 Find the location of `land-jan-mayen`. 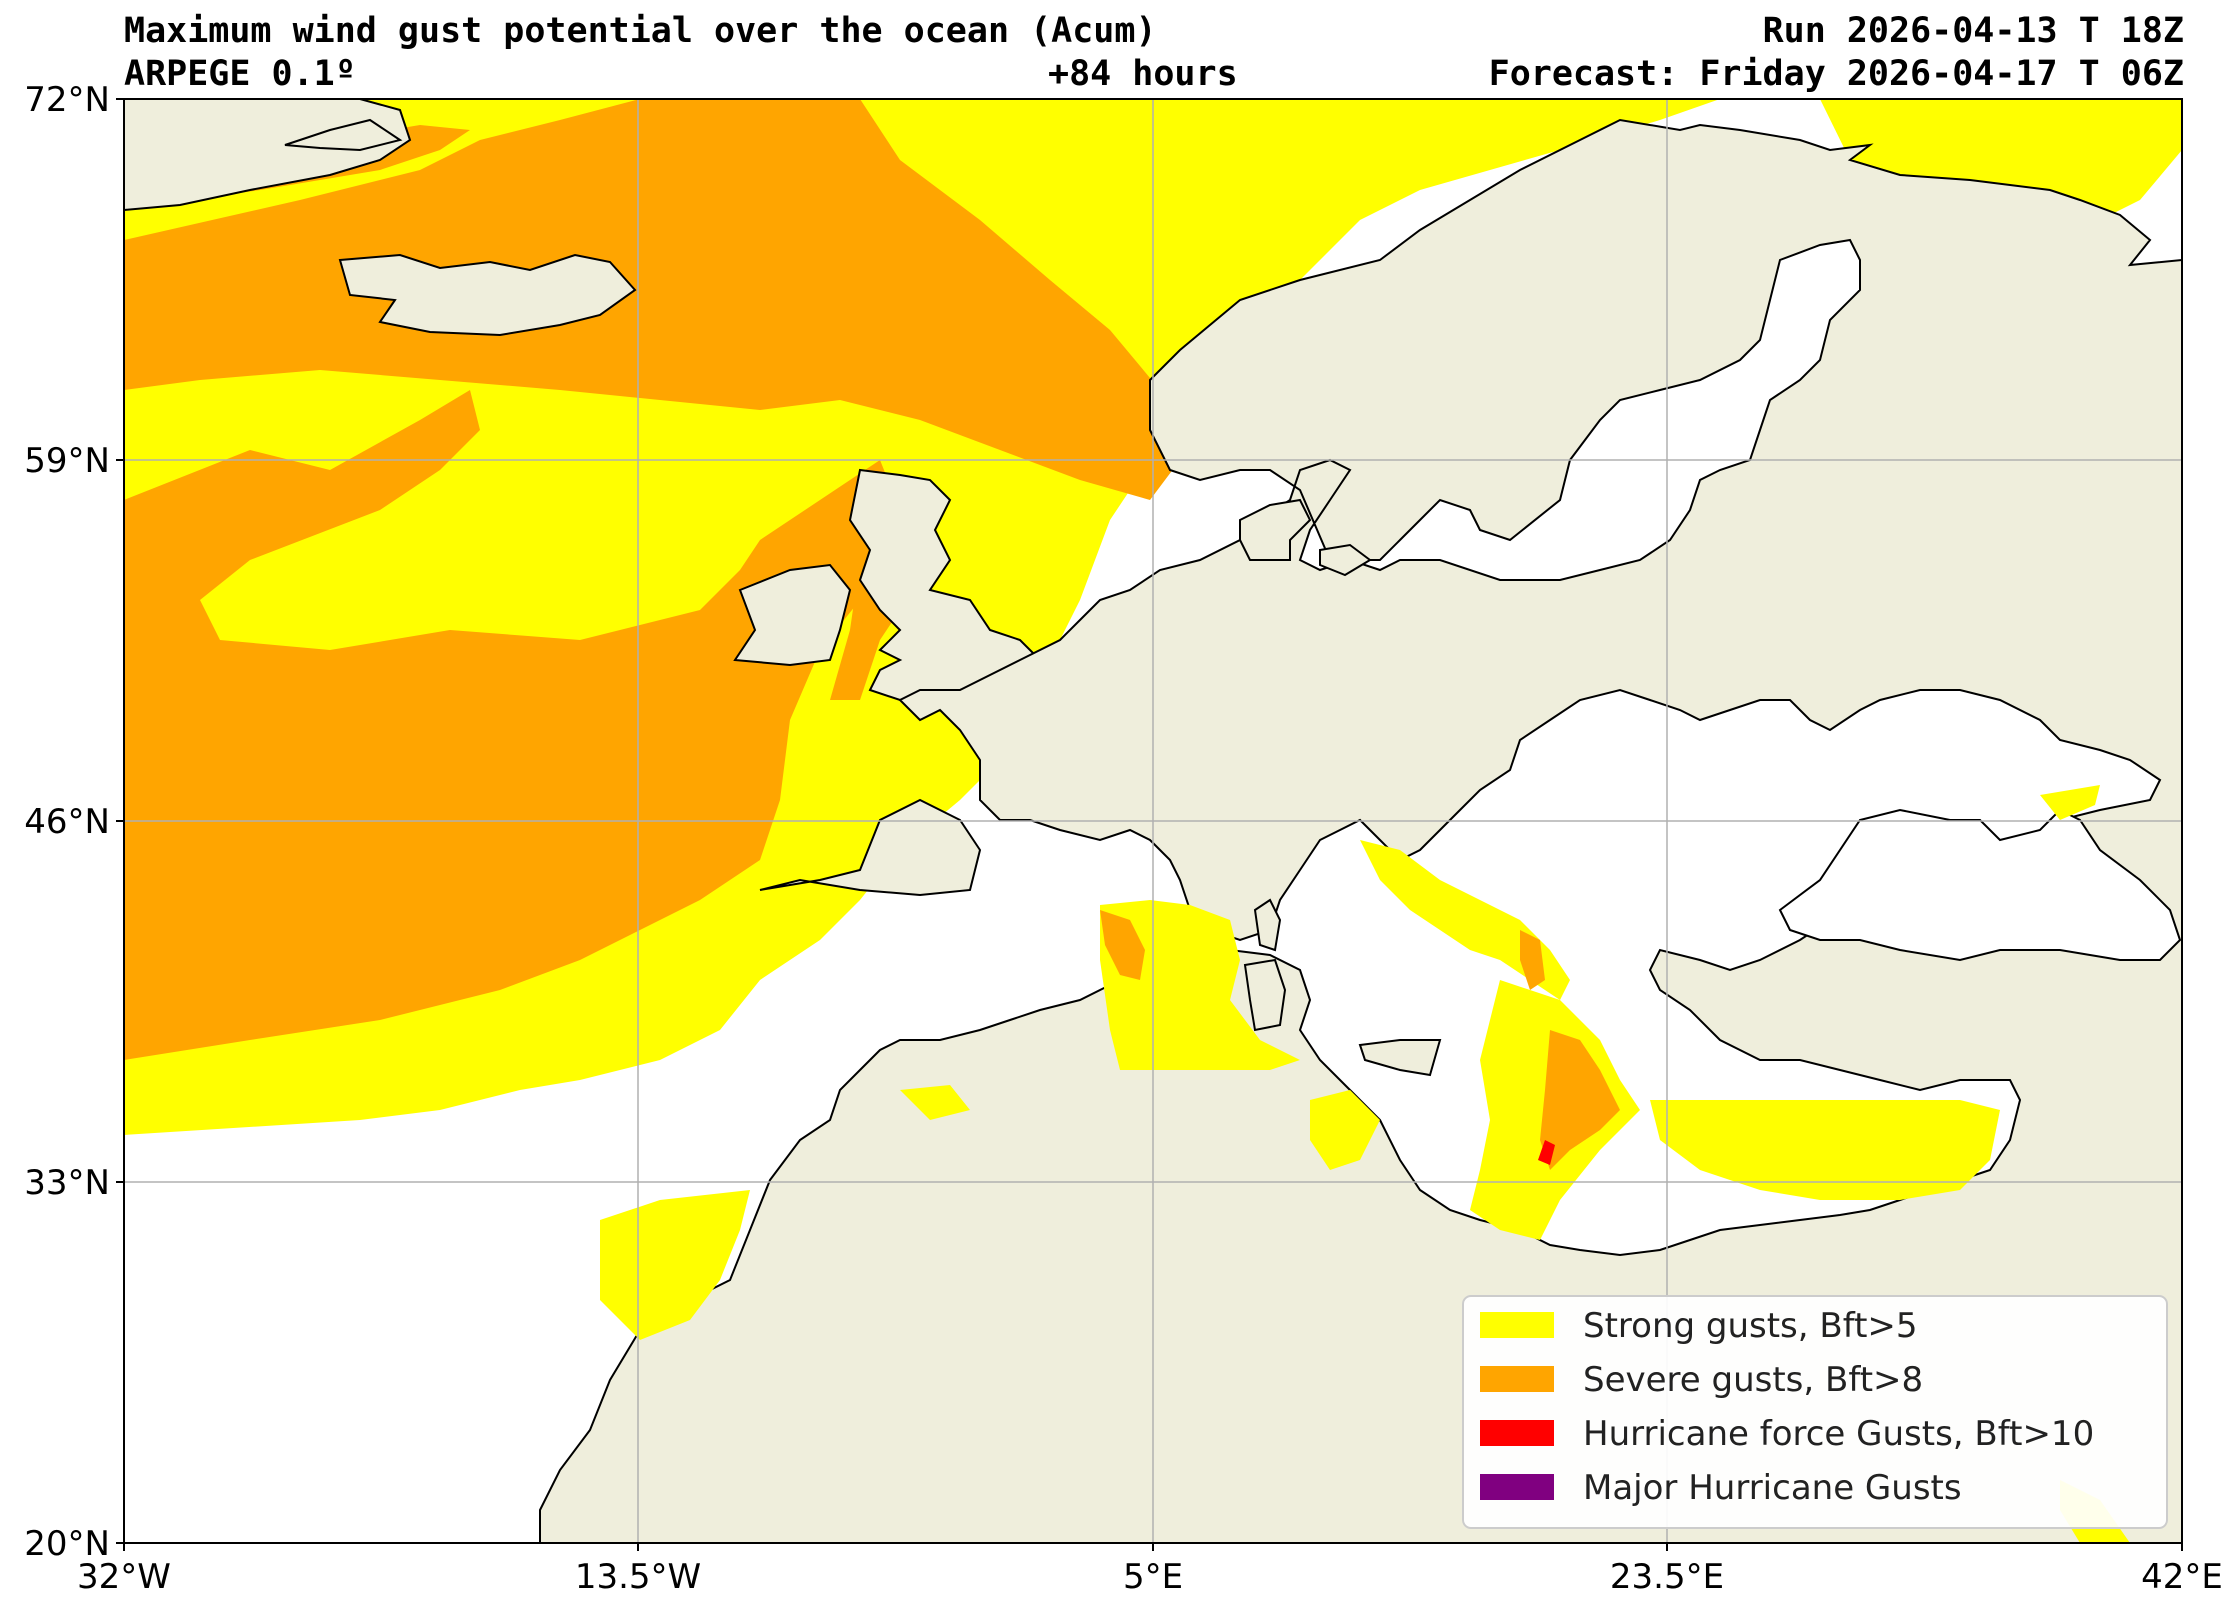

land-jan-mayen is located at coordinates (343, 135).